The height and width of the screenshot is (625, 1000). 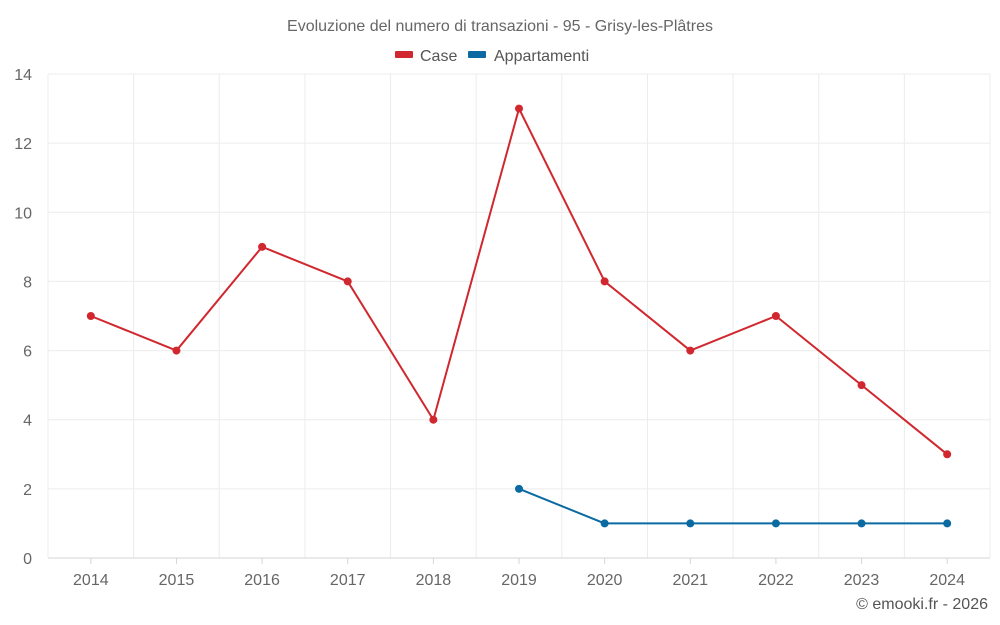 What do you see at coordinates (177, 580) in the screenshot?
I see `x-tick-label: 2015` at bounding box center [177, 580].